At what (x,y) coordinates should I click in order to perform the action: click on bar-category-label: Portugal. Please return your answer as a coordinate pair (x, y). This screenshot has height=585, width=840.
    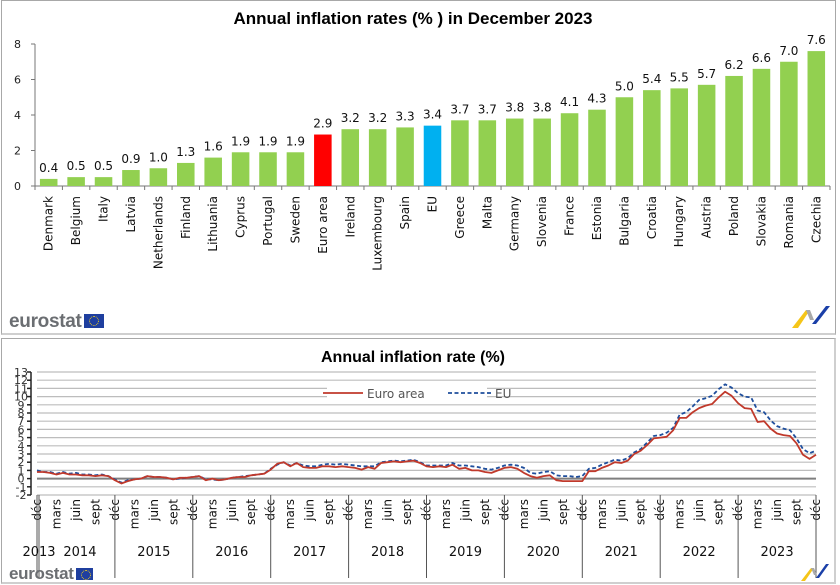
    Looking at the image, I should click on (268, 221).